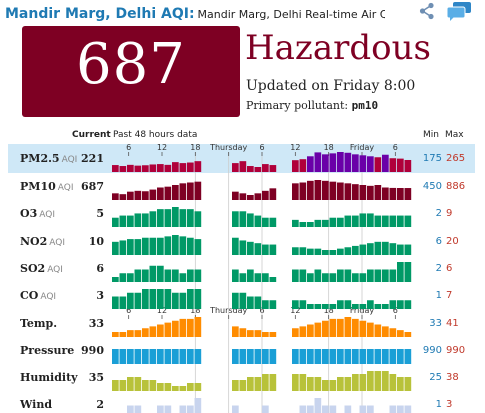 The height and width of the screenshot is (413, 485). What do you see at coordinates (37, 213) in the screenshot?
I see `row-label-o3: O3 AQI` at bounding box center [37, 213].